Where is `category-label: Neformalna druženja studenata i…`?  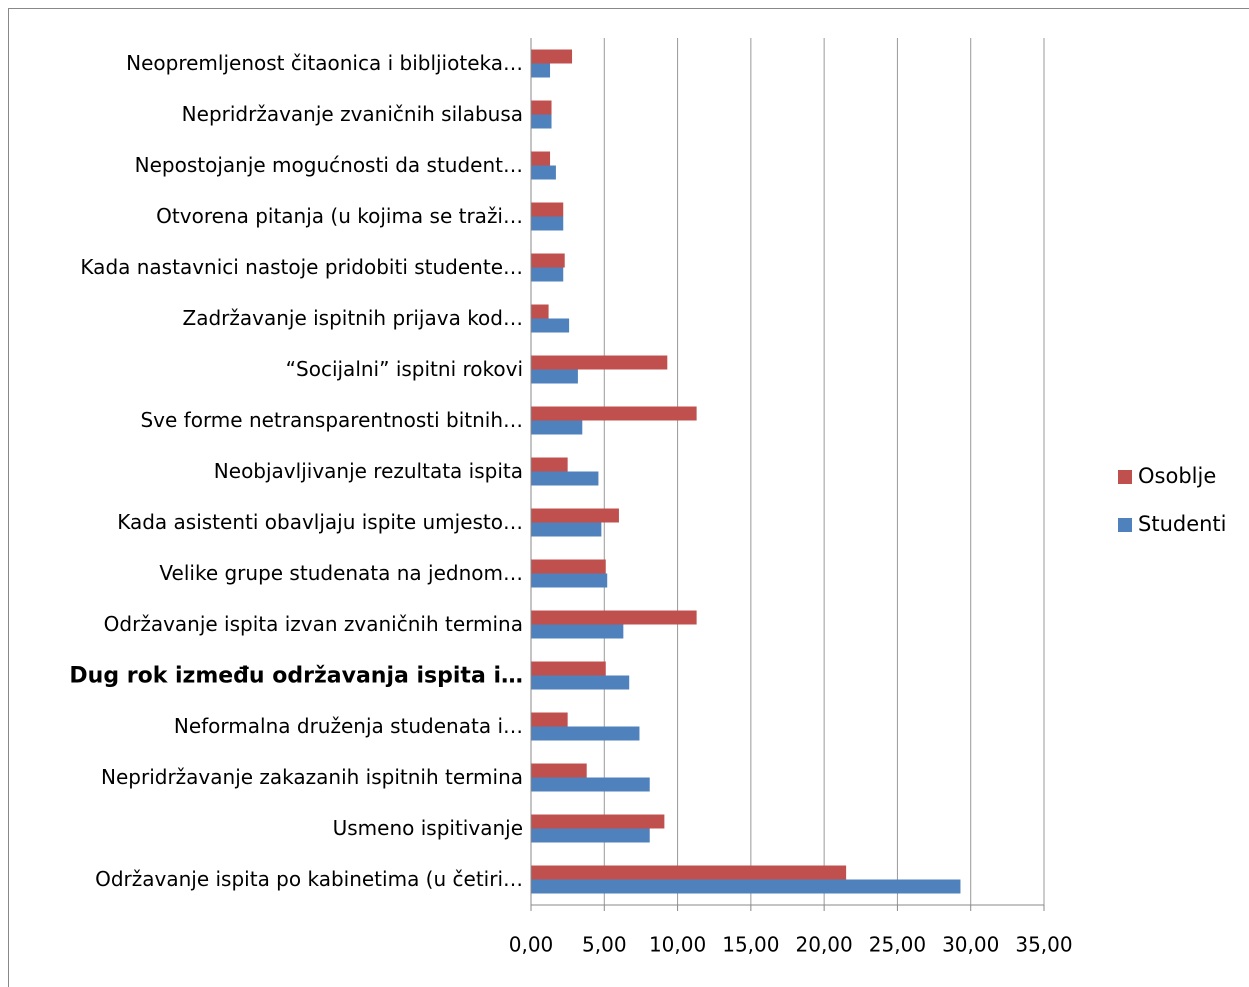 category-label: Neformalna druženja studenata i… is located at coordinates (348, 726).